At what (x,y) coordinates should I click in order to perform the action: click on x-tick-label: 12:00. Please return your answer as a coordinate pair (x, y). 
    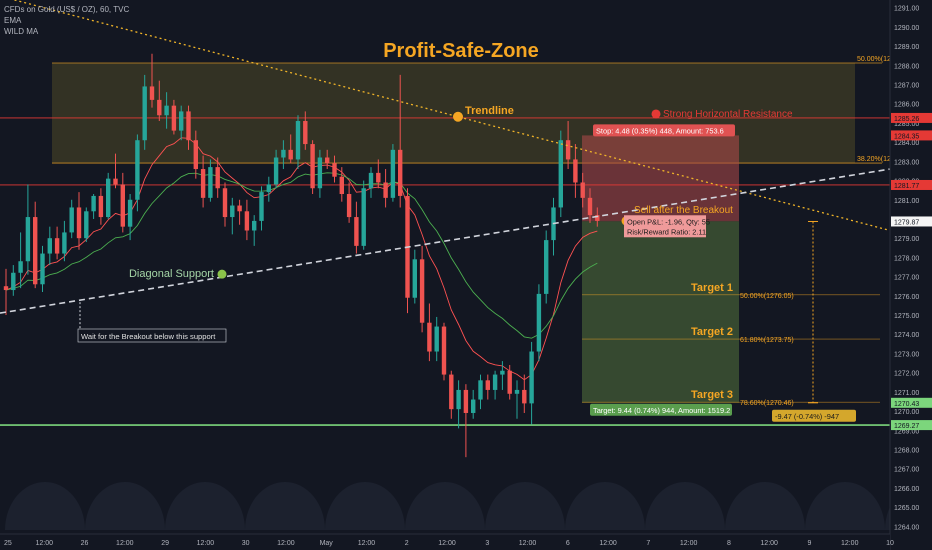
    Looking at the image, I should click on (206, 543).